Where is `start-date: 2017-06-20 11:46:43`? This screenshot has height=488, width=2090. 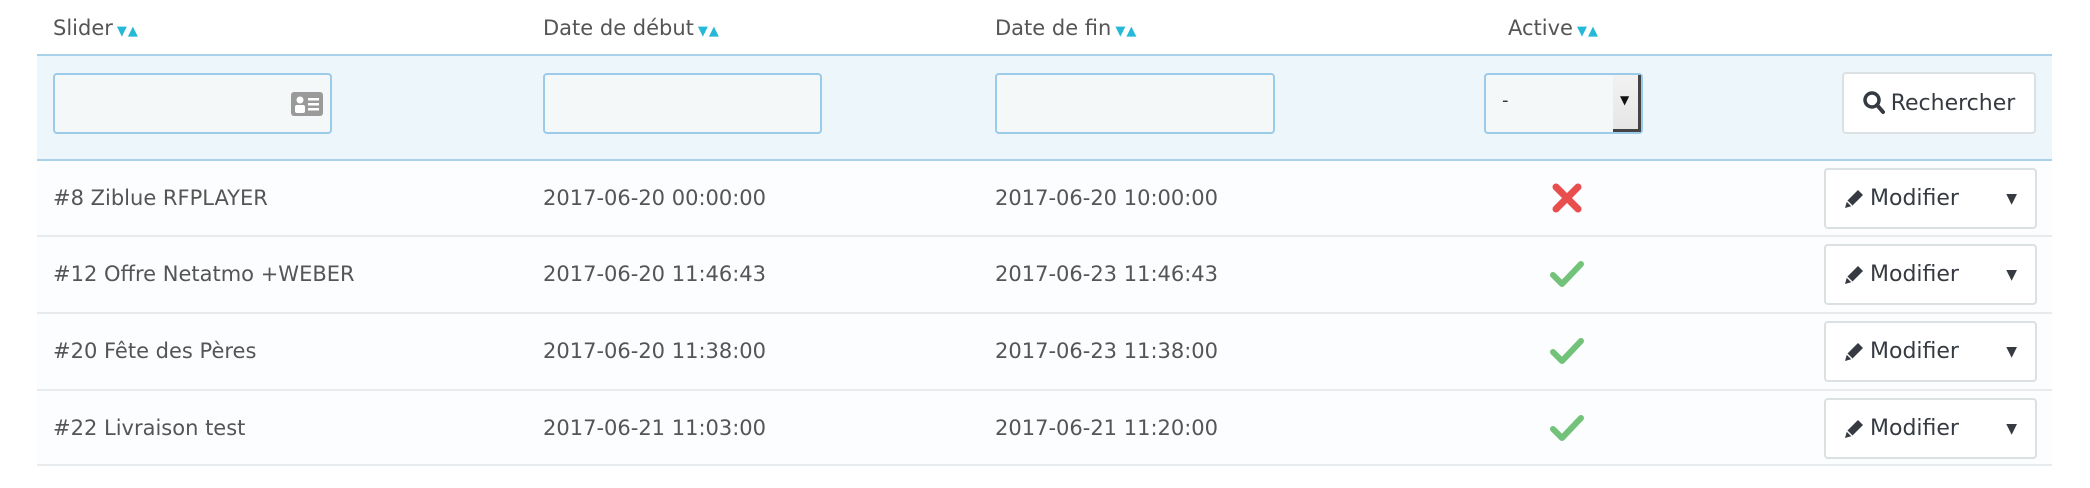
start-date: 2017-06-20 11:46:43 is located at coordinates (655, 274).